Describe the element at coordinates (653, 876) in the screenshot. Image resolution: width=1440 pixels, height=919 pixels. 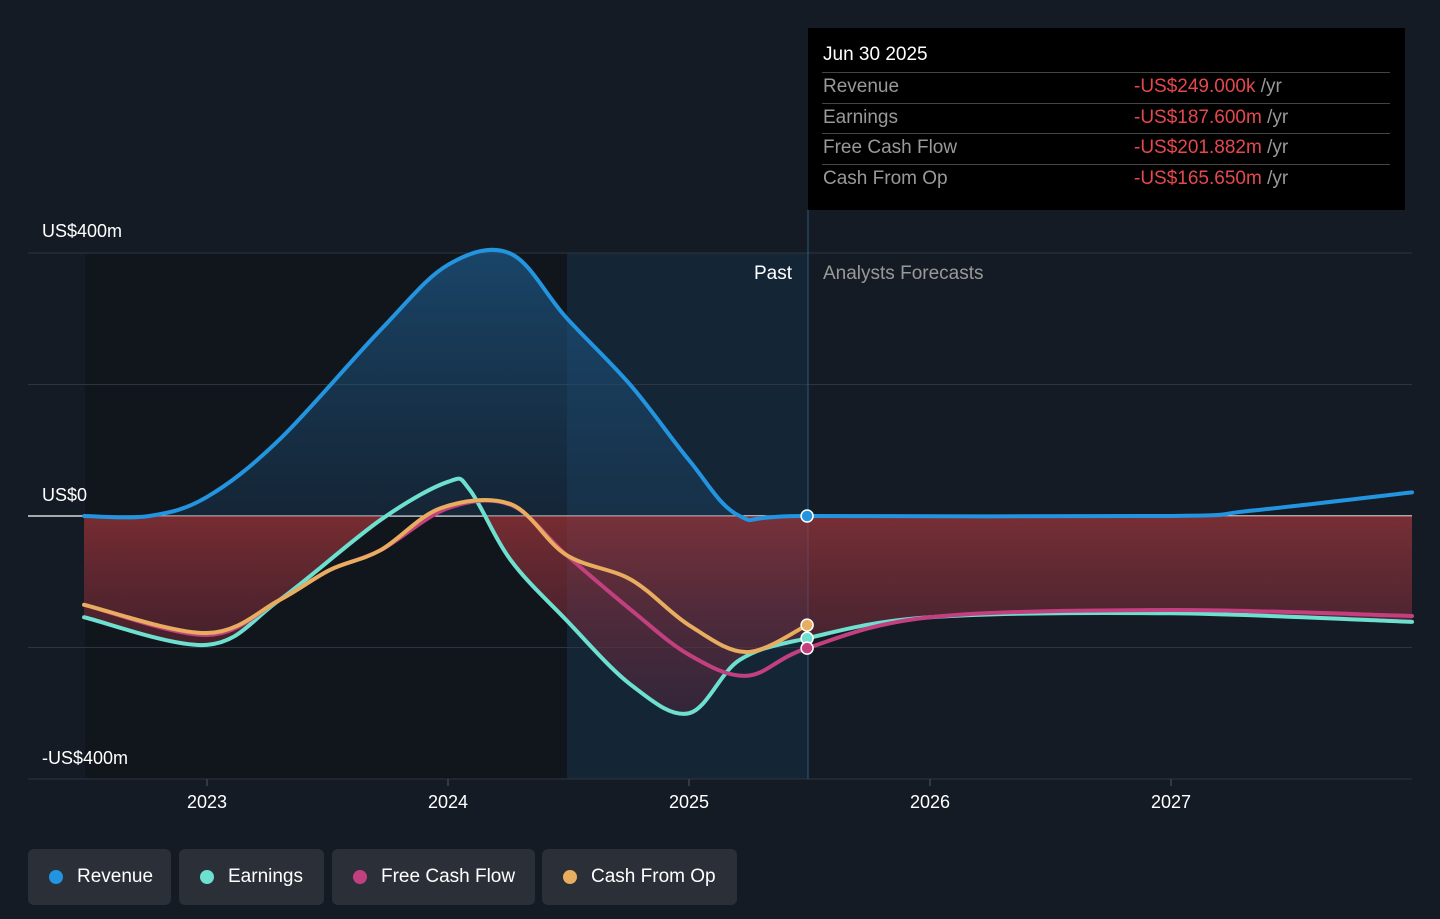
I see `legend-label: Cash From Op` at that location.